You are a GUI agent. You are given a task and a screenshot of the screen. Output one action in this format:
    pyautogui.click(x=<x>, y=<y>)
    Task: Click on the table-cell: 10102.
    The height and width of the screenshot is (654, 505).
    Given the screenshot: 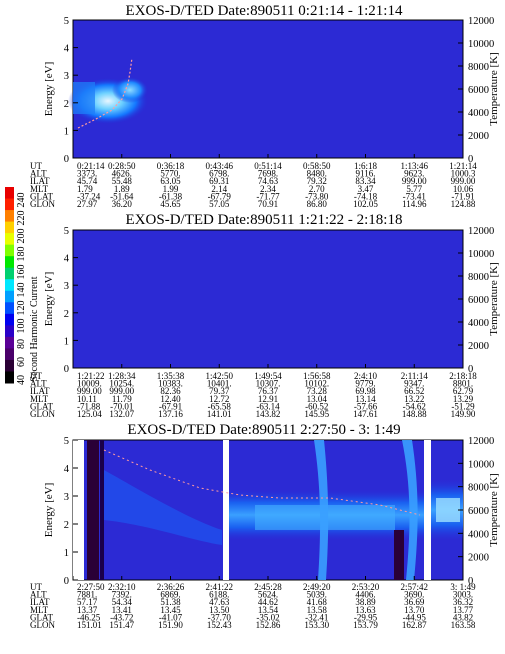 What is the action you would take?
    pyautogui.click(x=316, y=384)
    